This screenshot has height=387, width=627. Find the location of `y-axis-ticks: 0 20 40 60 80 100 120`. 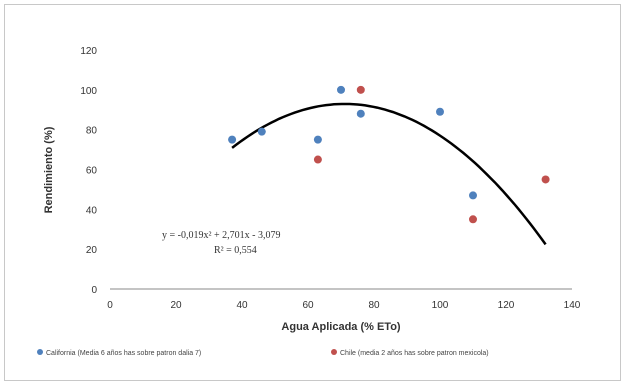

y-axis-ticks: 0 20 40 60 80 100 120 is located at coordinates (88, 171).